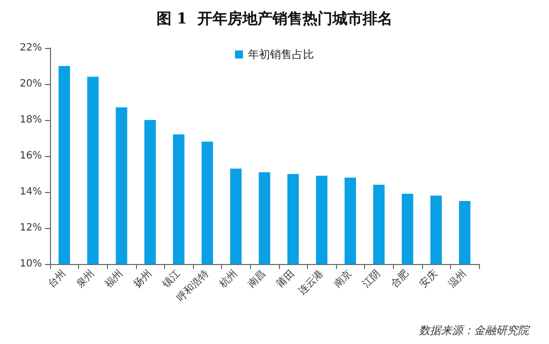 The image size is (549, 344). I want to click on chart-title: 图 1 开年房地产销售热门城市排名, so click(274, 19).